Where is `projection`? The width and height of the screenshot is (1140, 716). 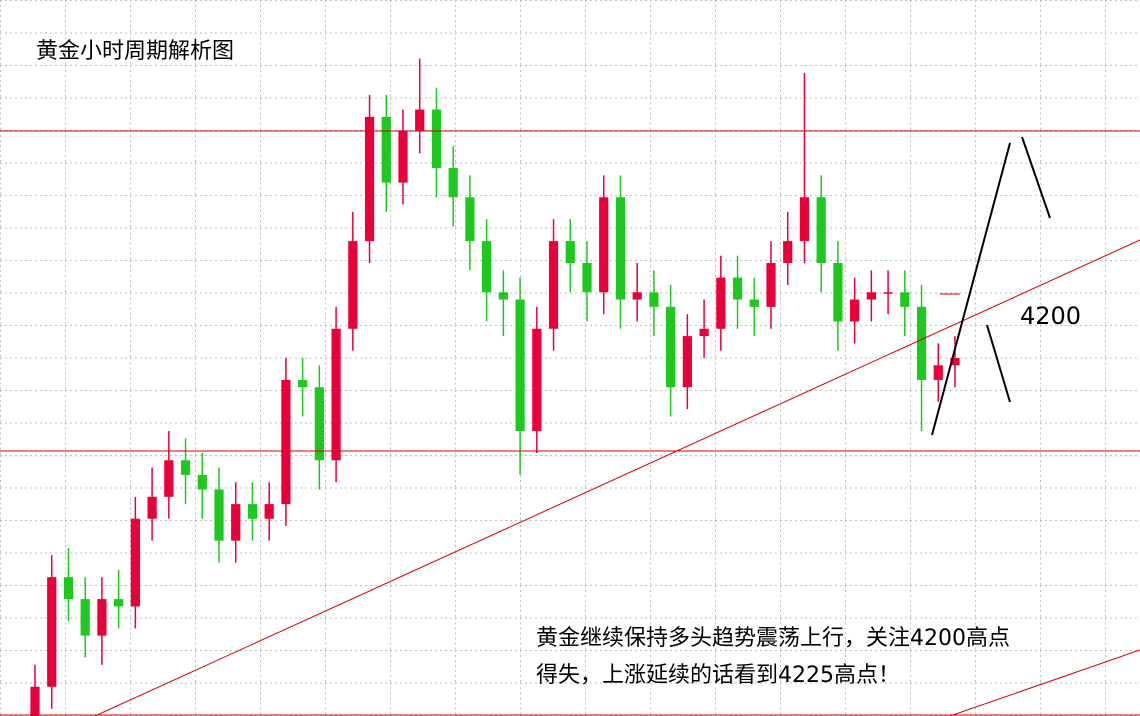
projection is located at coordinates (991, 286).